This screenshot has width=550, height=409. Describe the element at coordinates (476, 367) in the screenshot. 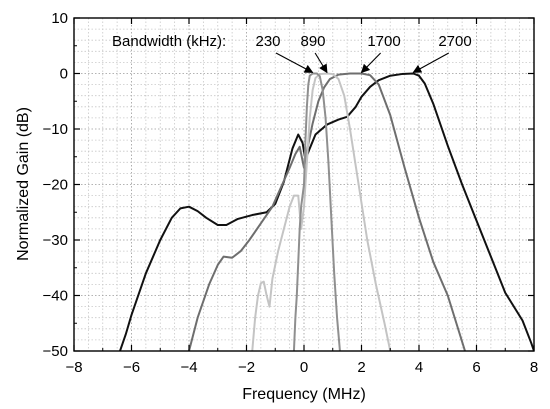

I see `x-tick-label: 6` at that location.